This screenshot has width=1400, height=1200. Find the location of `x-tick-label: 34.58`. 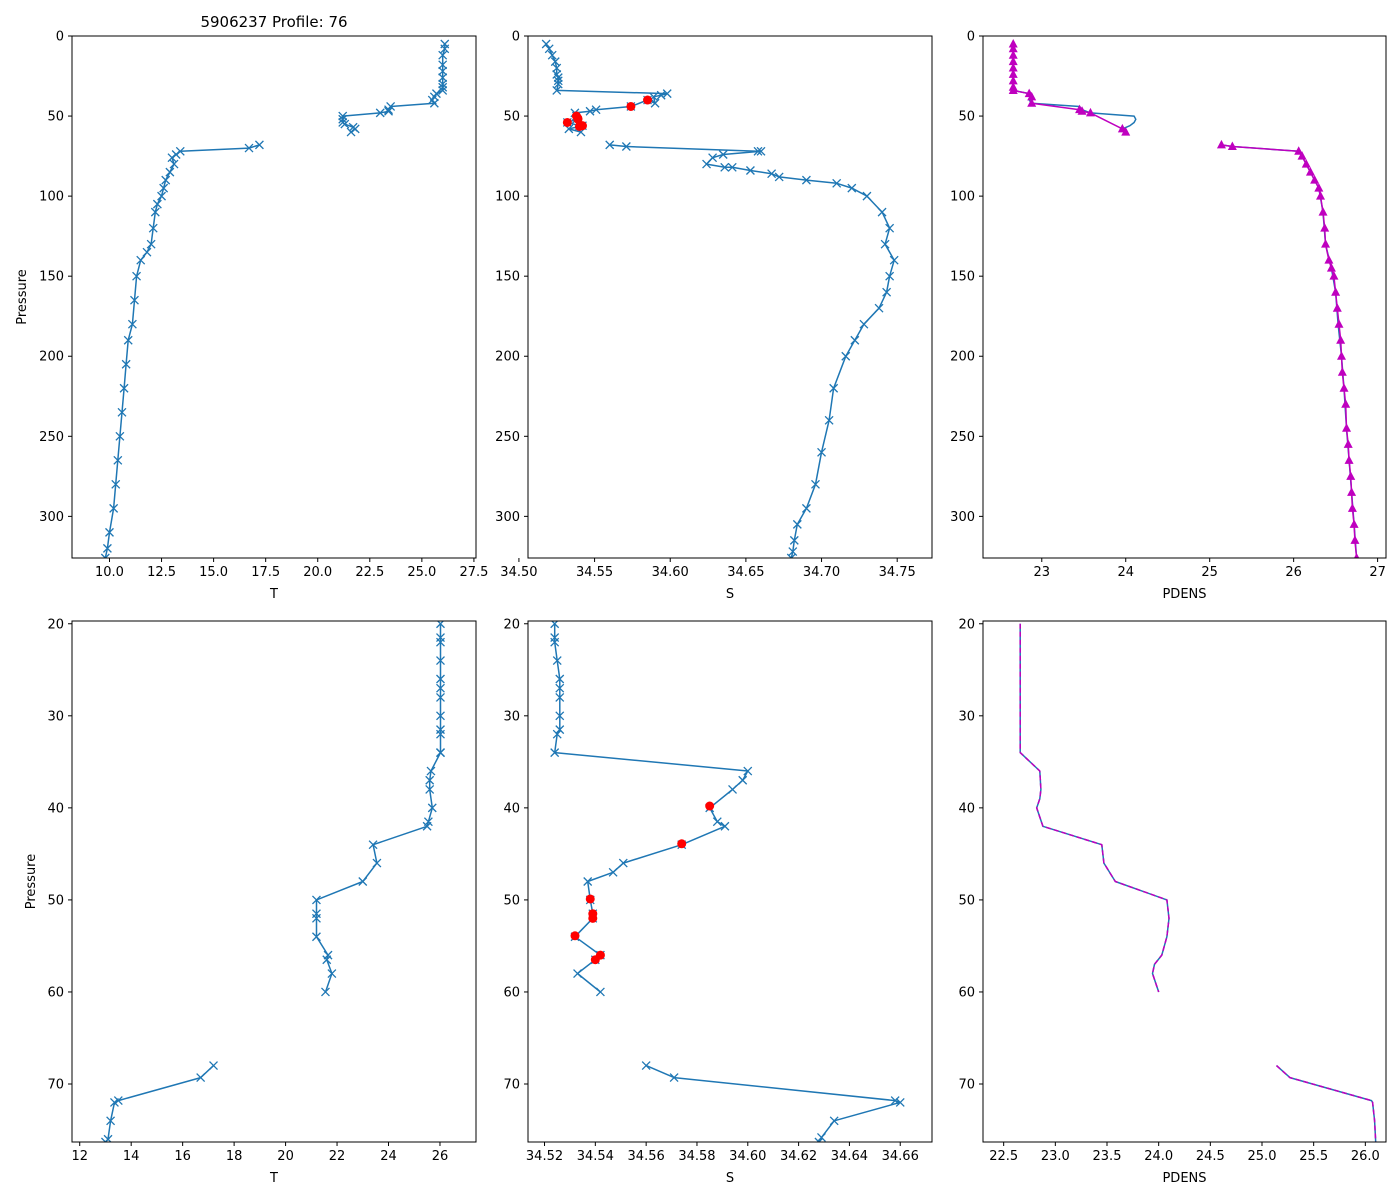

x-tick-label: 34.58 is located at coordinates (696, 1156).